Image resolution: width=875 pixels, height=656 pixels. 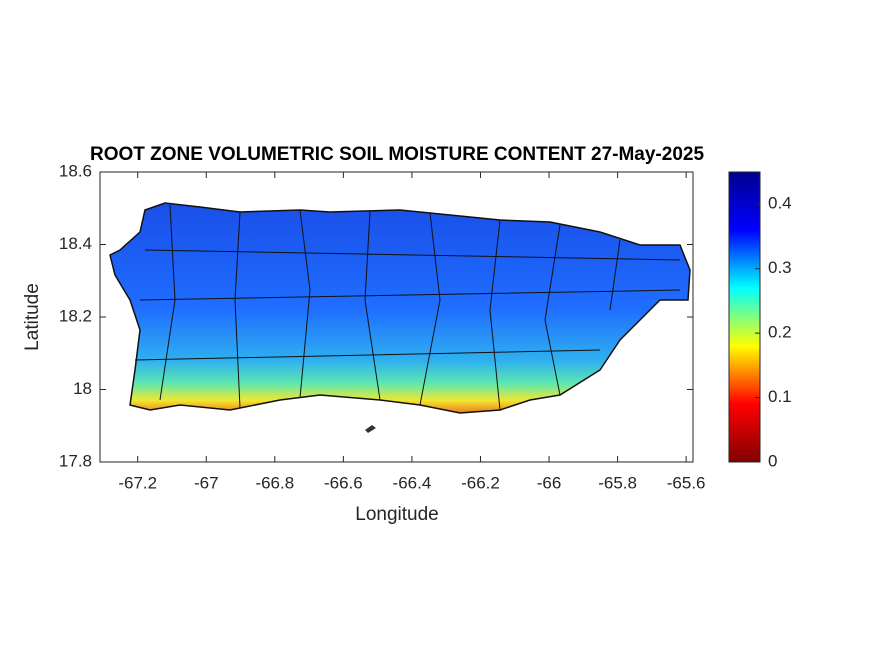 I want to click on colorbar-tick-label: 0, so click(x=772, y=460).